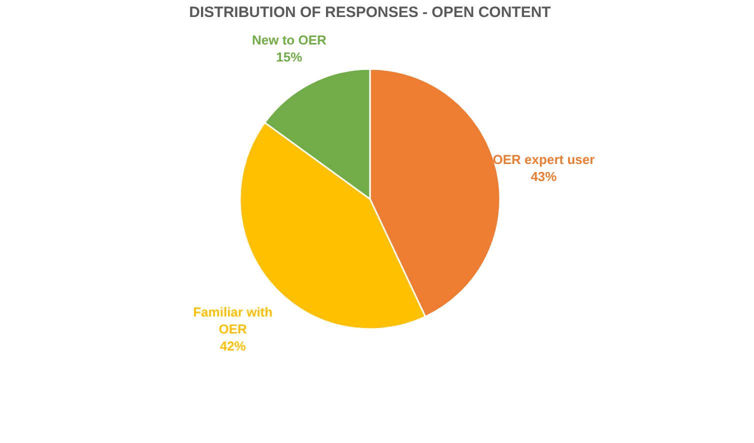 This screenshot has height=443, width=754. What do you see at coordinates (544, 176) in the screenshot?
I see `data-label: 43%` at bounding box center [544, 176].